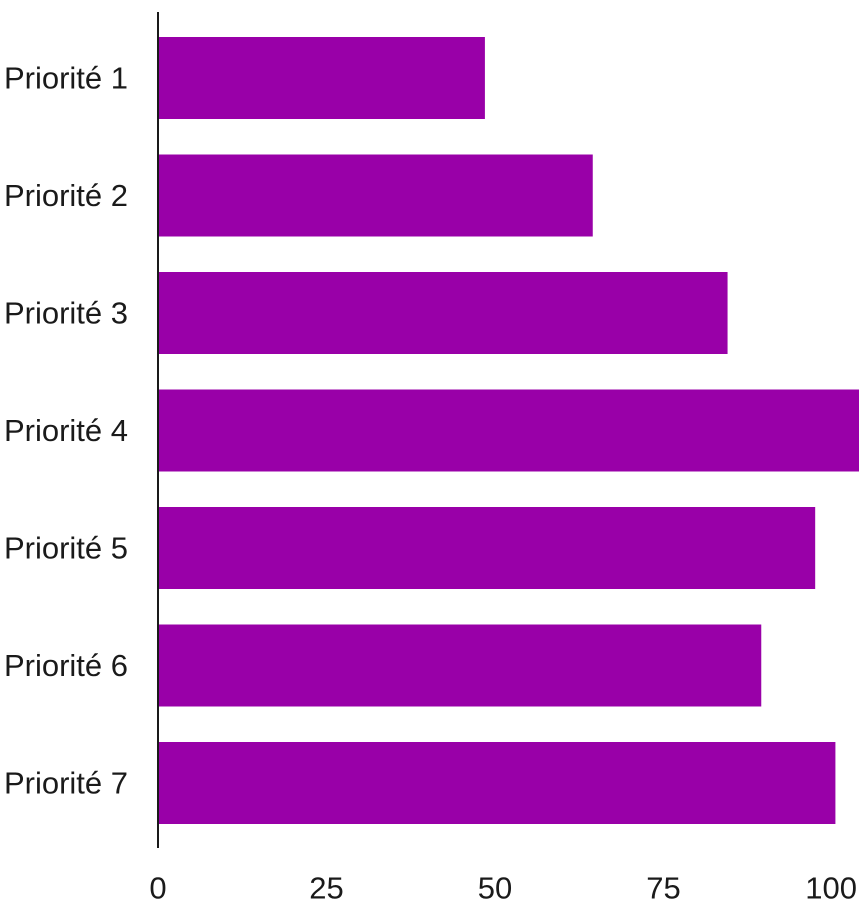 The image size is (859, 916). I want to click on x-tick-label: 100, so click(831, 888).